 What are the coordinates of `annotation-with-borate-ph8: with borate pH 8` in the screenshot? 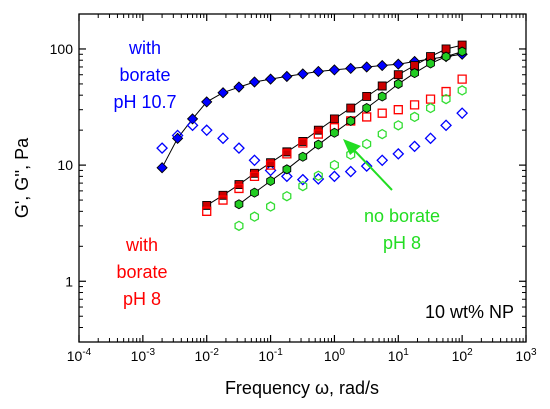 It's located at (141, 272).